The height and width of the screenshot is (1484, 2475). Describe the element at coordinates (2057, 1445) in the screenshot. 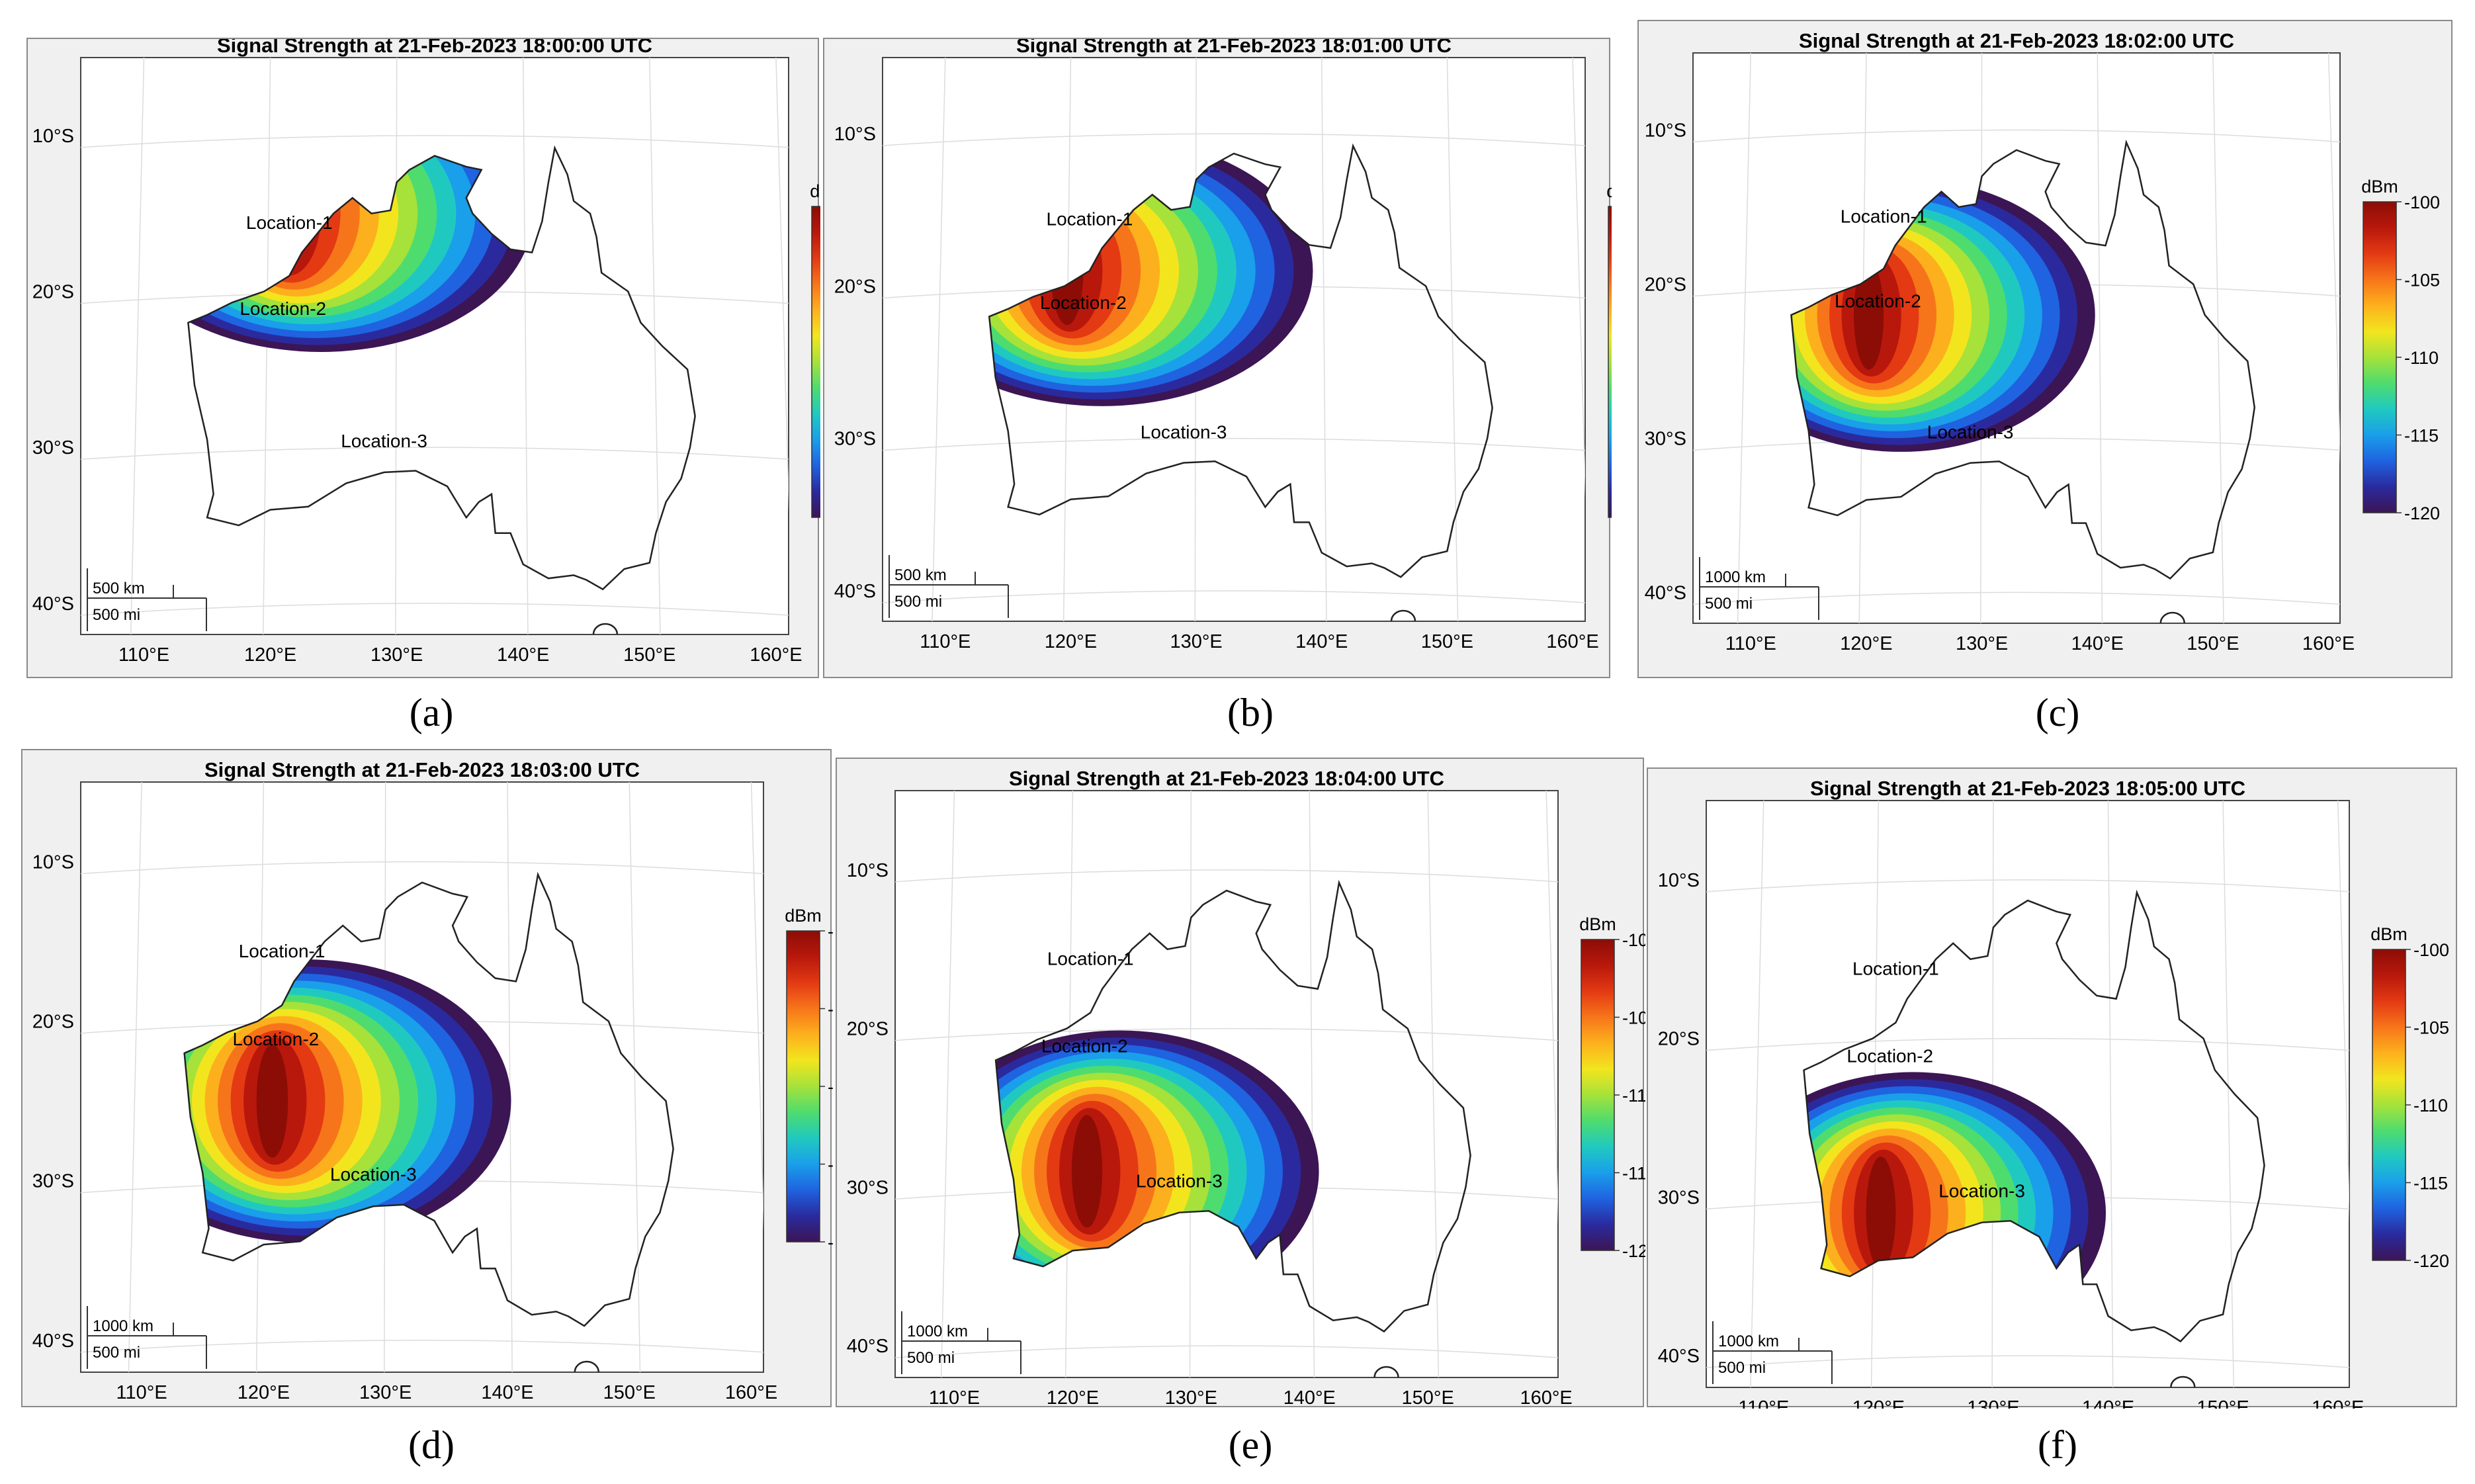

I see `panel-label-f: (f)` at that location.